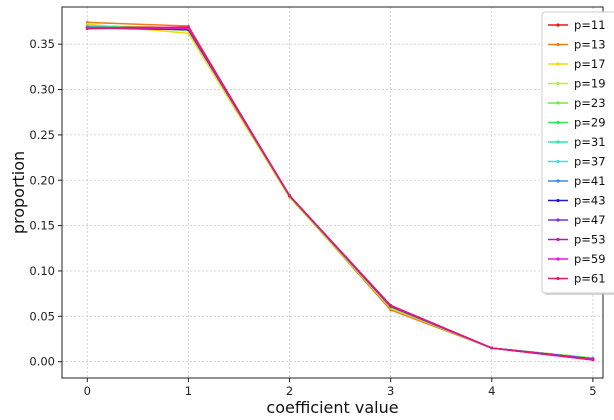  What do you see at coordinates (590, 25) in the screenshot?
I see `legend-entry: p=11` at bounding box center [590, 25].